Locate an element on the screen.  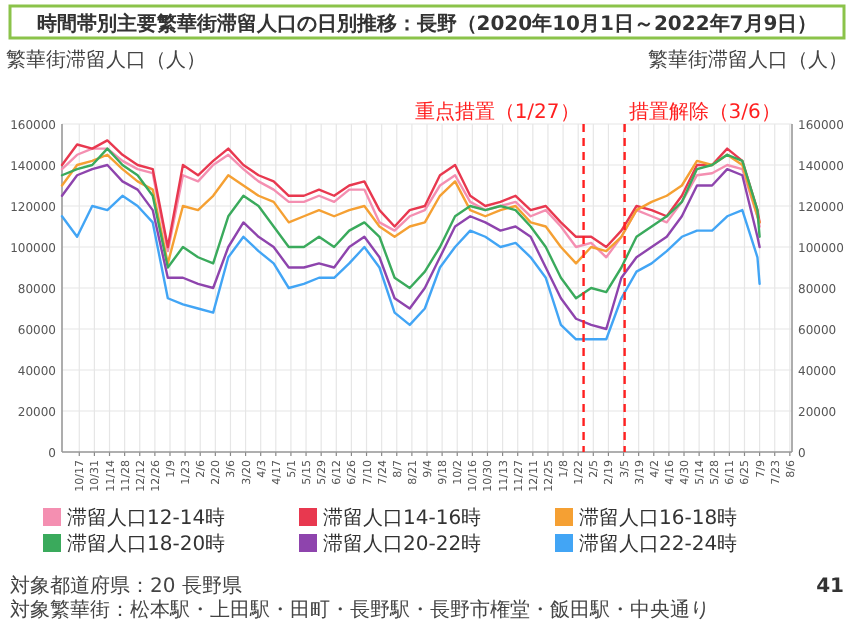
ref-line-label: 措置解除（3/6） is located at coordinates (704, 112).